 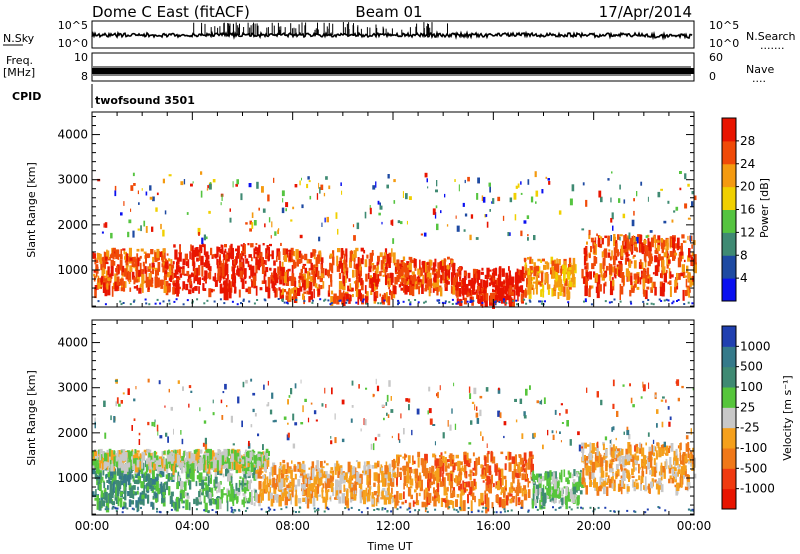 What do you see at coordinates (747, 141) in the screenshot?
I see `colorbar-tick-label: 28` at bounding box center [747, 141].